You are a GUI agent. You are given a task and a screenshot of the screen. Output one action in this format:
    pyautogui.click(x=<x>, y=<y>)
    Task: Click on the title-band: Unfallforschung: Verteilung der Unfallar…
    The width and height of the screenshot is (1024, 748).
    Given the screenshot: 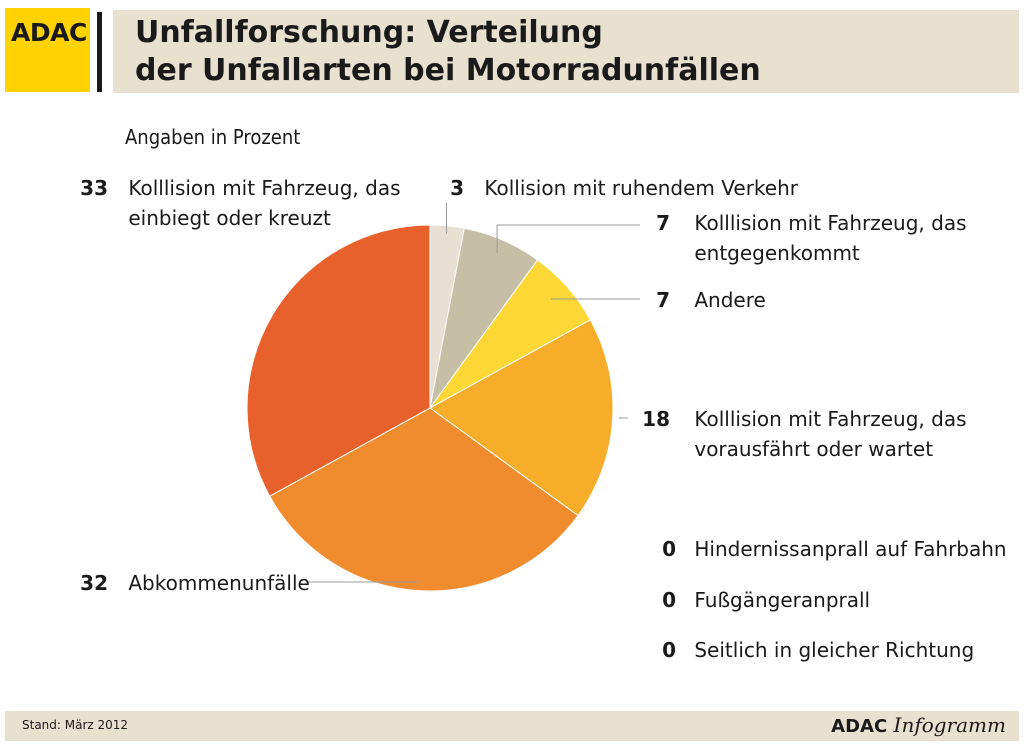 What is the action you would take?
    pyautogui.click(x=566, y=51)
    